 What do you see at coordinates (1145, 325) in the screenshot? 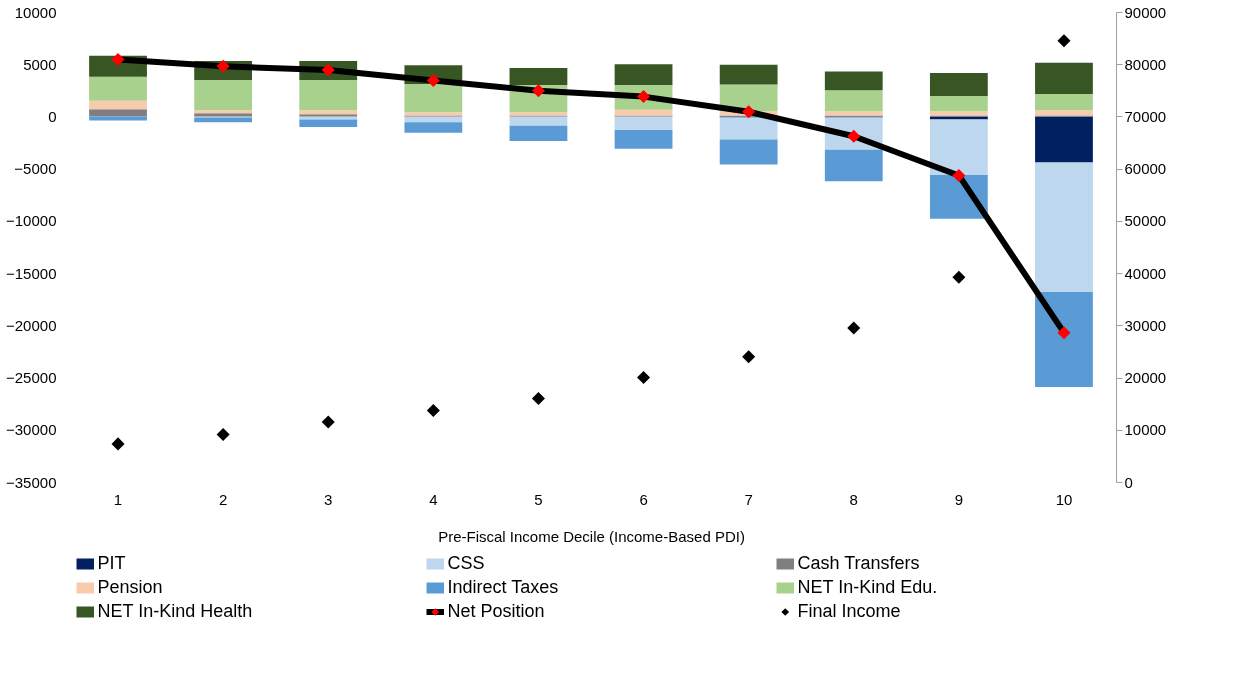
I see `y2-tick-label: 30000` at bounding box center [1145, 325].